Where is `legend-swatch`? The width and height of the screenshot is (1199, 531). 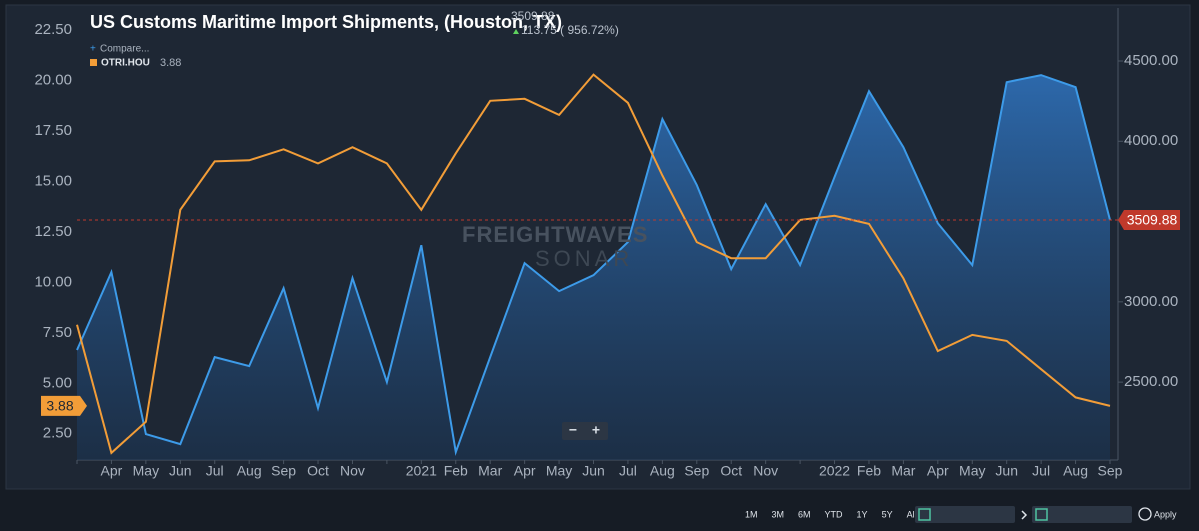
legend-swatch is located at coordinates (93, 62).